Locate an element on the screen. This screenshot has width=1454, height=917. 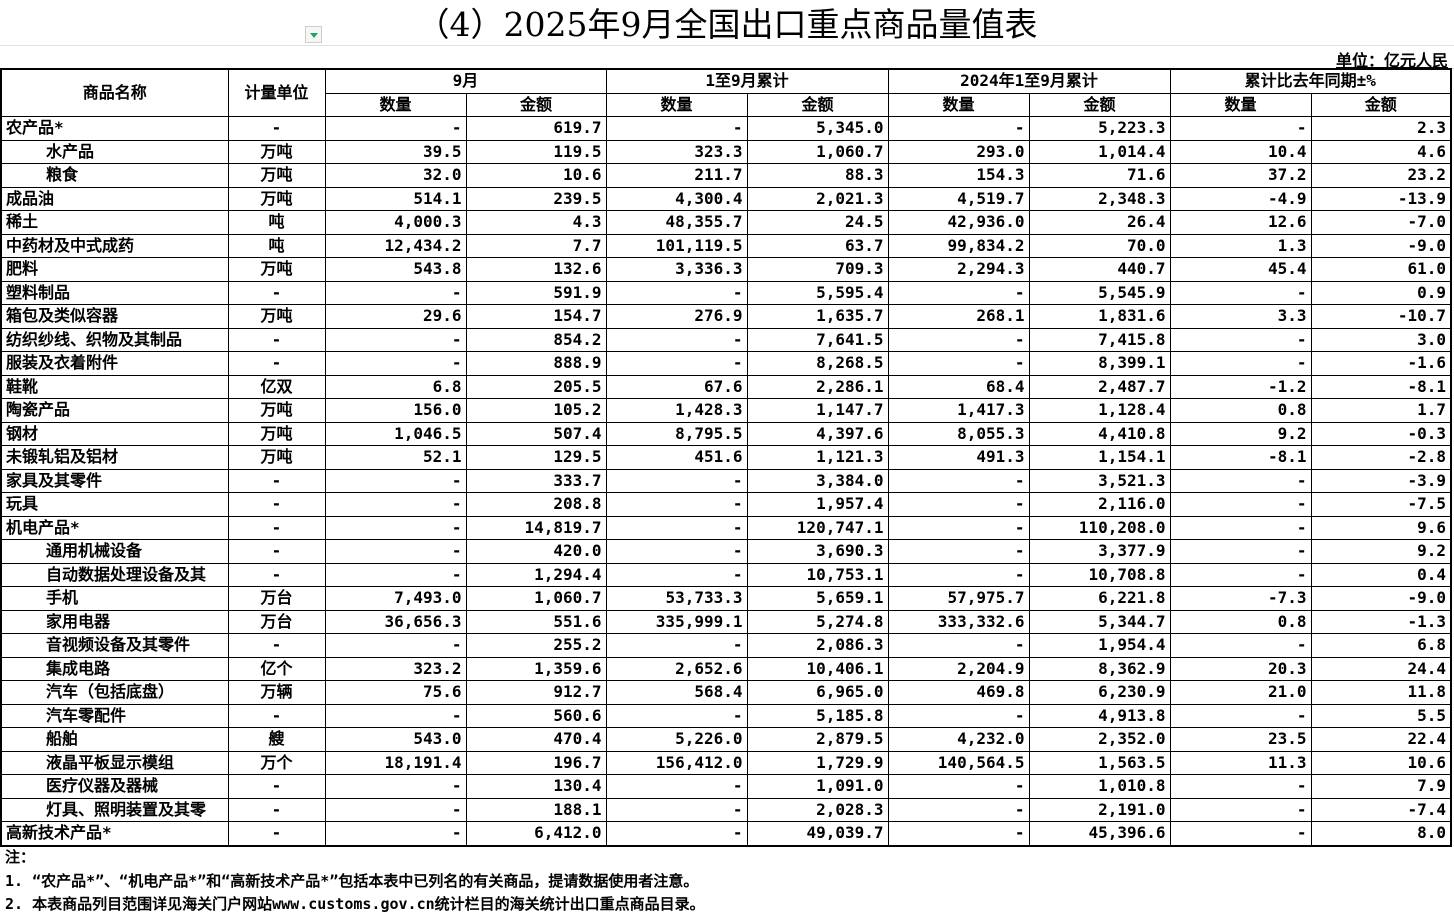
cell-value: 7,415.8 is located at coordinates (1099, 339).